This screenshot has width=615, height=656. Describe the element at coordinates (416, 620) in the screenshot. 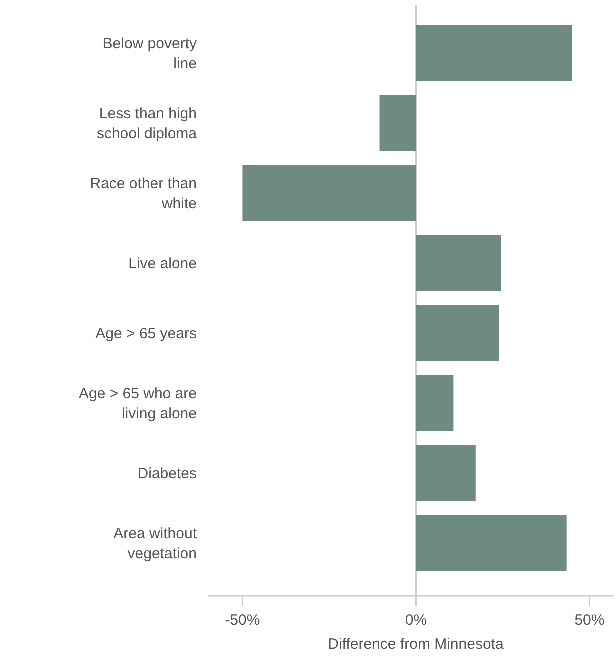

I see `x-tick-label: 0%` at that location.